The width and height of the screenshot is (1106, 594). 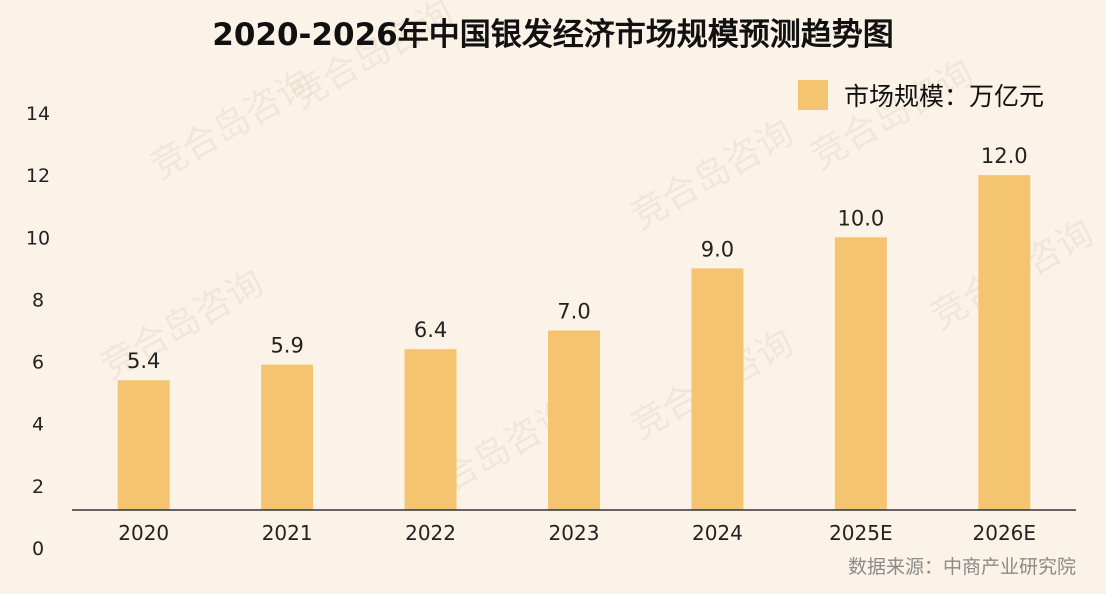 I want to click on y-tick-label: 0, so click(x=38, y=549).